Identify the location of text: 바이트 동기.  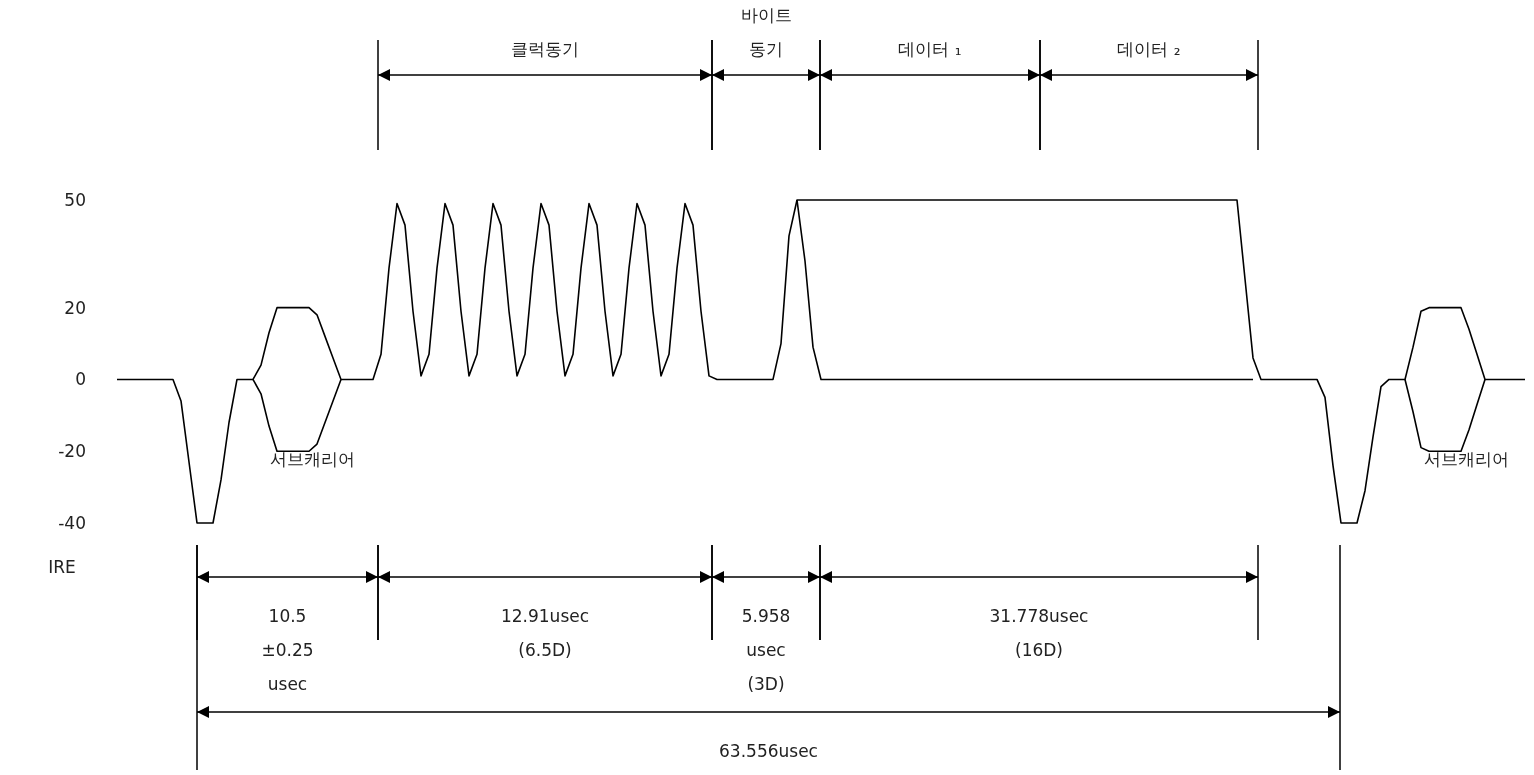
(766, 32).